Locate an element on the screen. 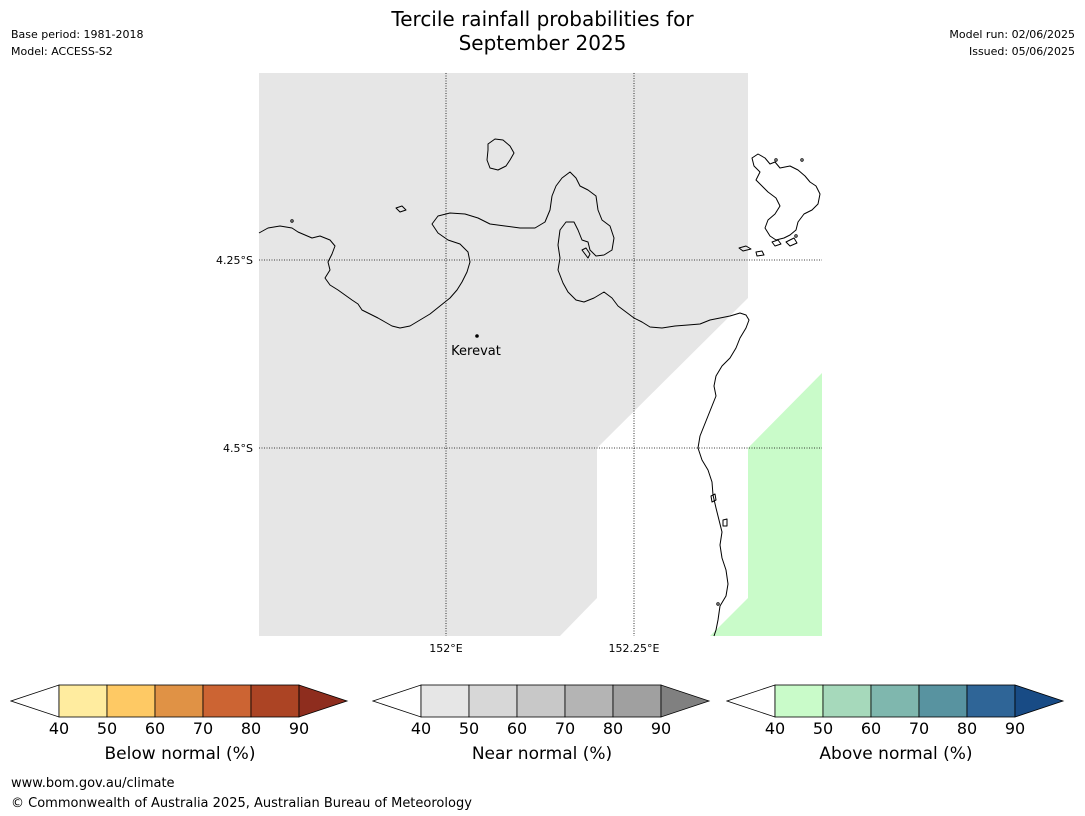 The width and height of the screenshot is (1085, 816). below-normal-colorbar-swatches is located at coordinates (179, 701).